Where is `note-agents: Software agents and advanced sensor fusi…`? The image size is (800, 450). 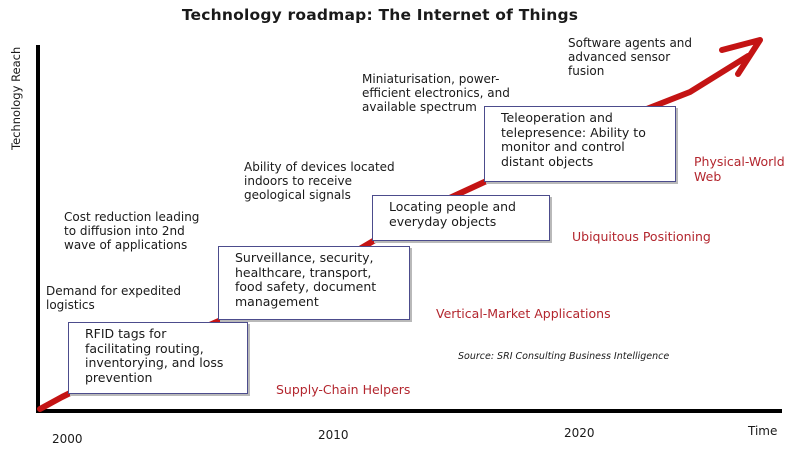 note-agents: Software agents and advanced sensor fusi… is located at coordinates (630, 57).